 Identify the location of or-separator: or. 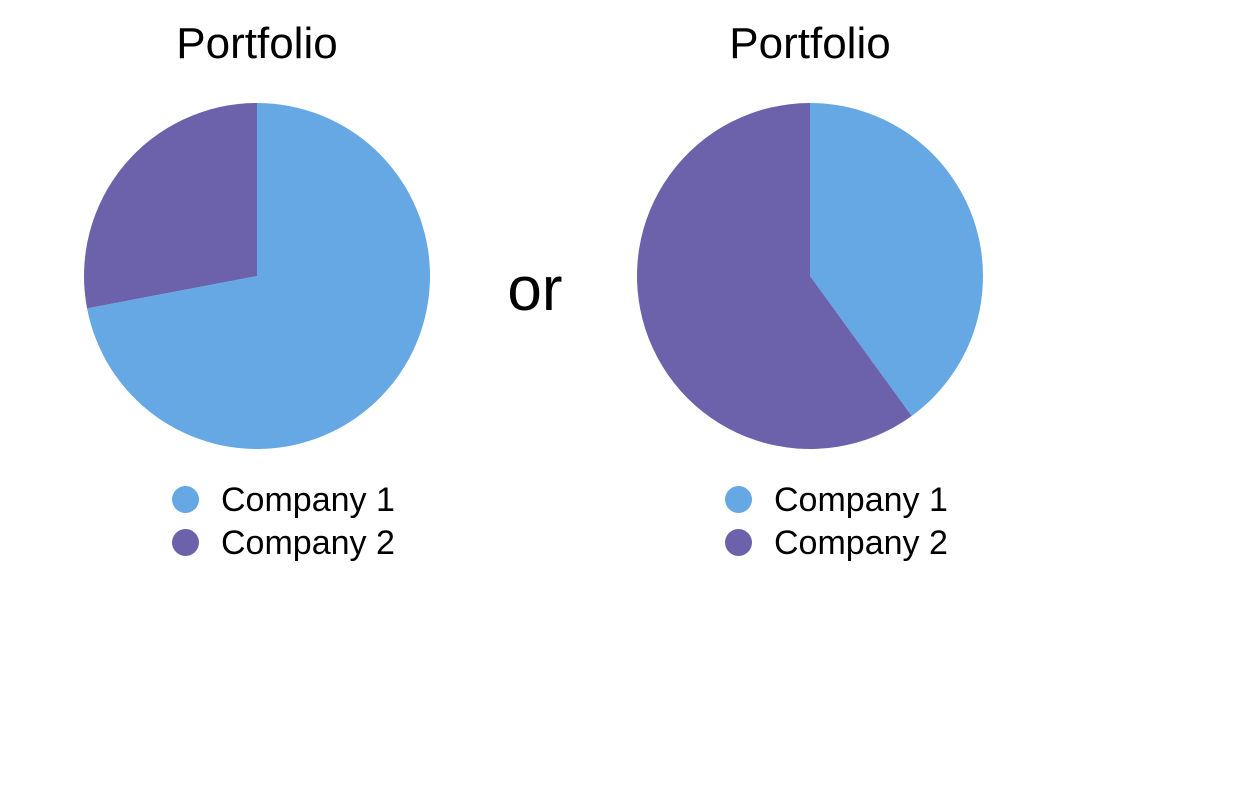
(535, 289).